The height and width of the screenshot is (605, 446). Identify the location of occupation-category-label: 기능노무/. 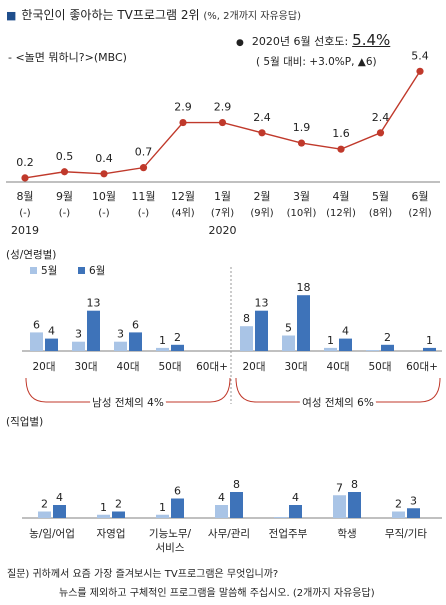
(170, 534).